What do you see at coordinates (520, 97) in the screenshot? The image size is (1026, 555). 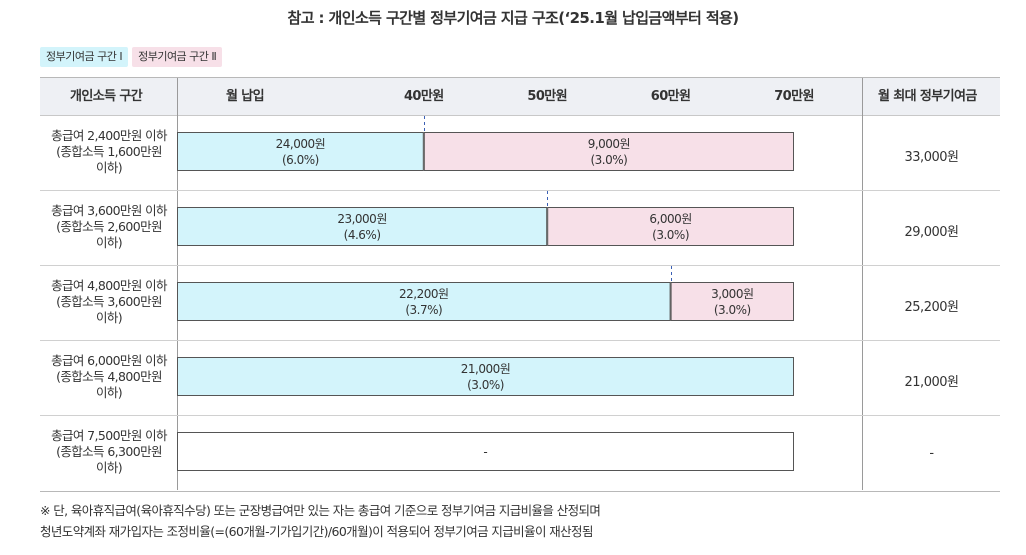 I see `table-header` at bounding box center [520, 97].